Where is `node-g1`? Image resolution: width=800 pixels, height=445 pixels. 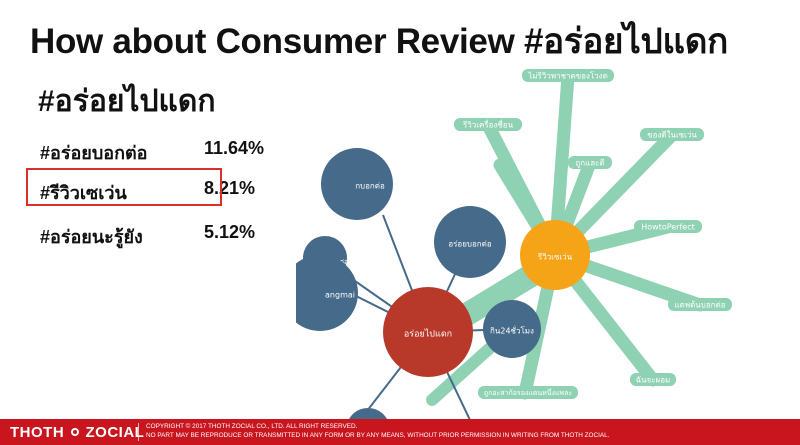
node-g1 is located at coordinates (568, 75).